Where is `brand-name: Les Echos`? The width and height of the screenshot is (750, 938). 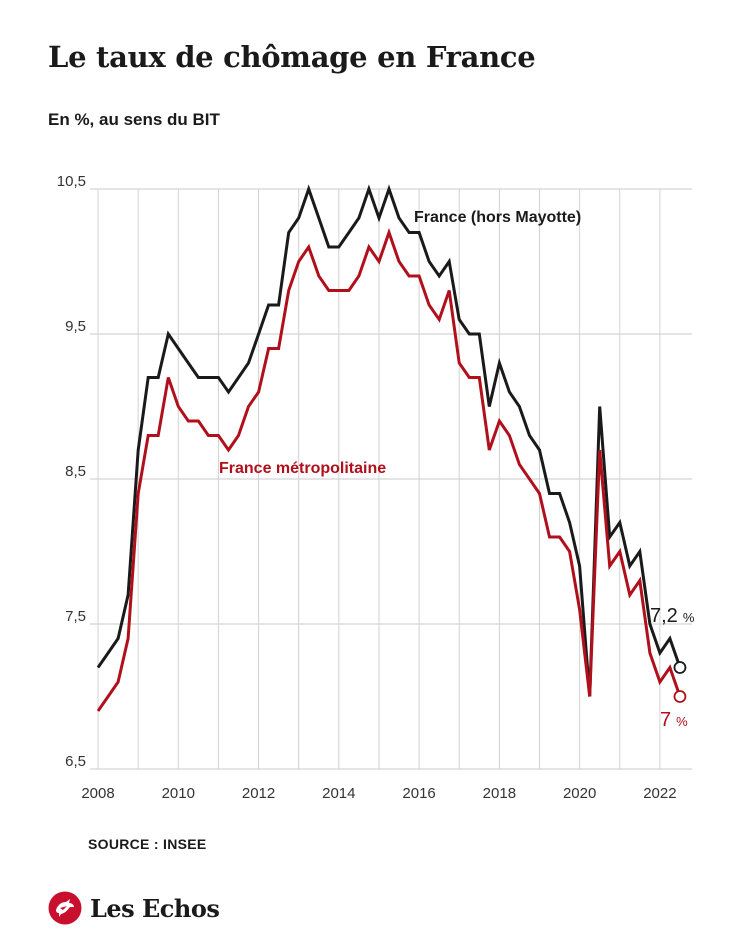
brand-name: Les Echos is located at coordinates (155, 908).